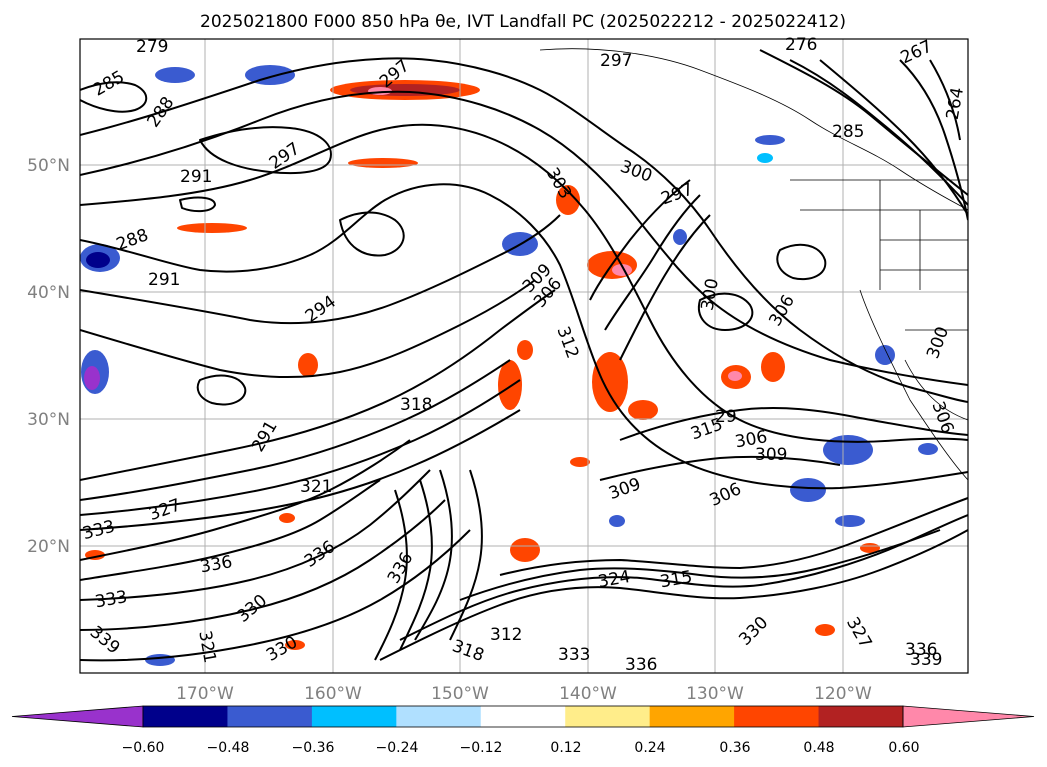  Describe the element at coordinates (715, 694) in the screenshot. I see `lon-tick-label: 130°W` at that location.